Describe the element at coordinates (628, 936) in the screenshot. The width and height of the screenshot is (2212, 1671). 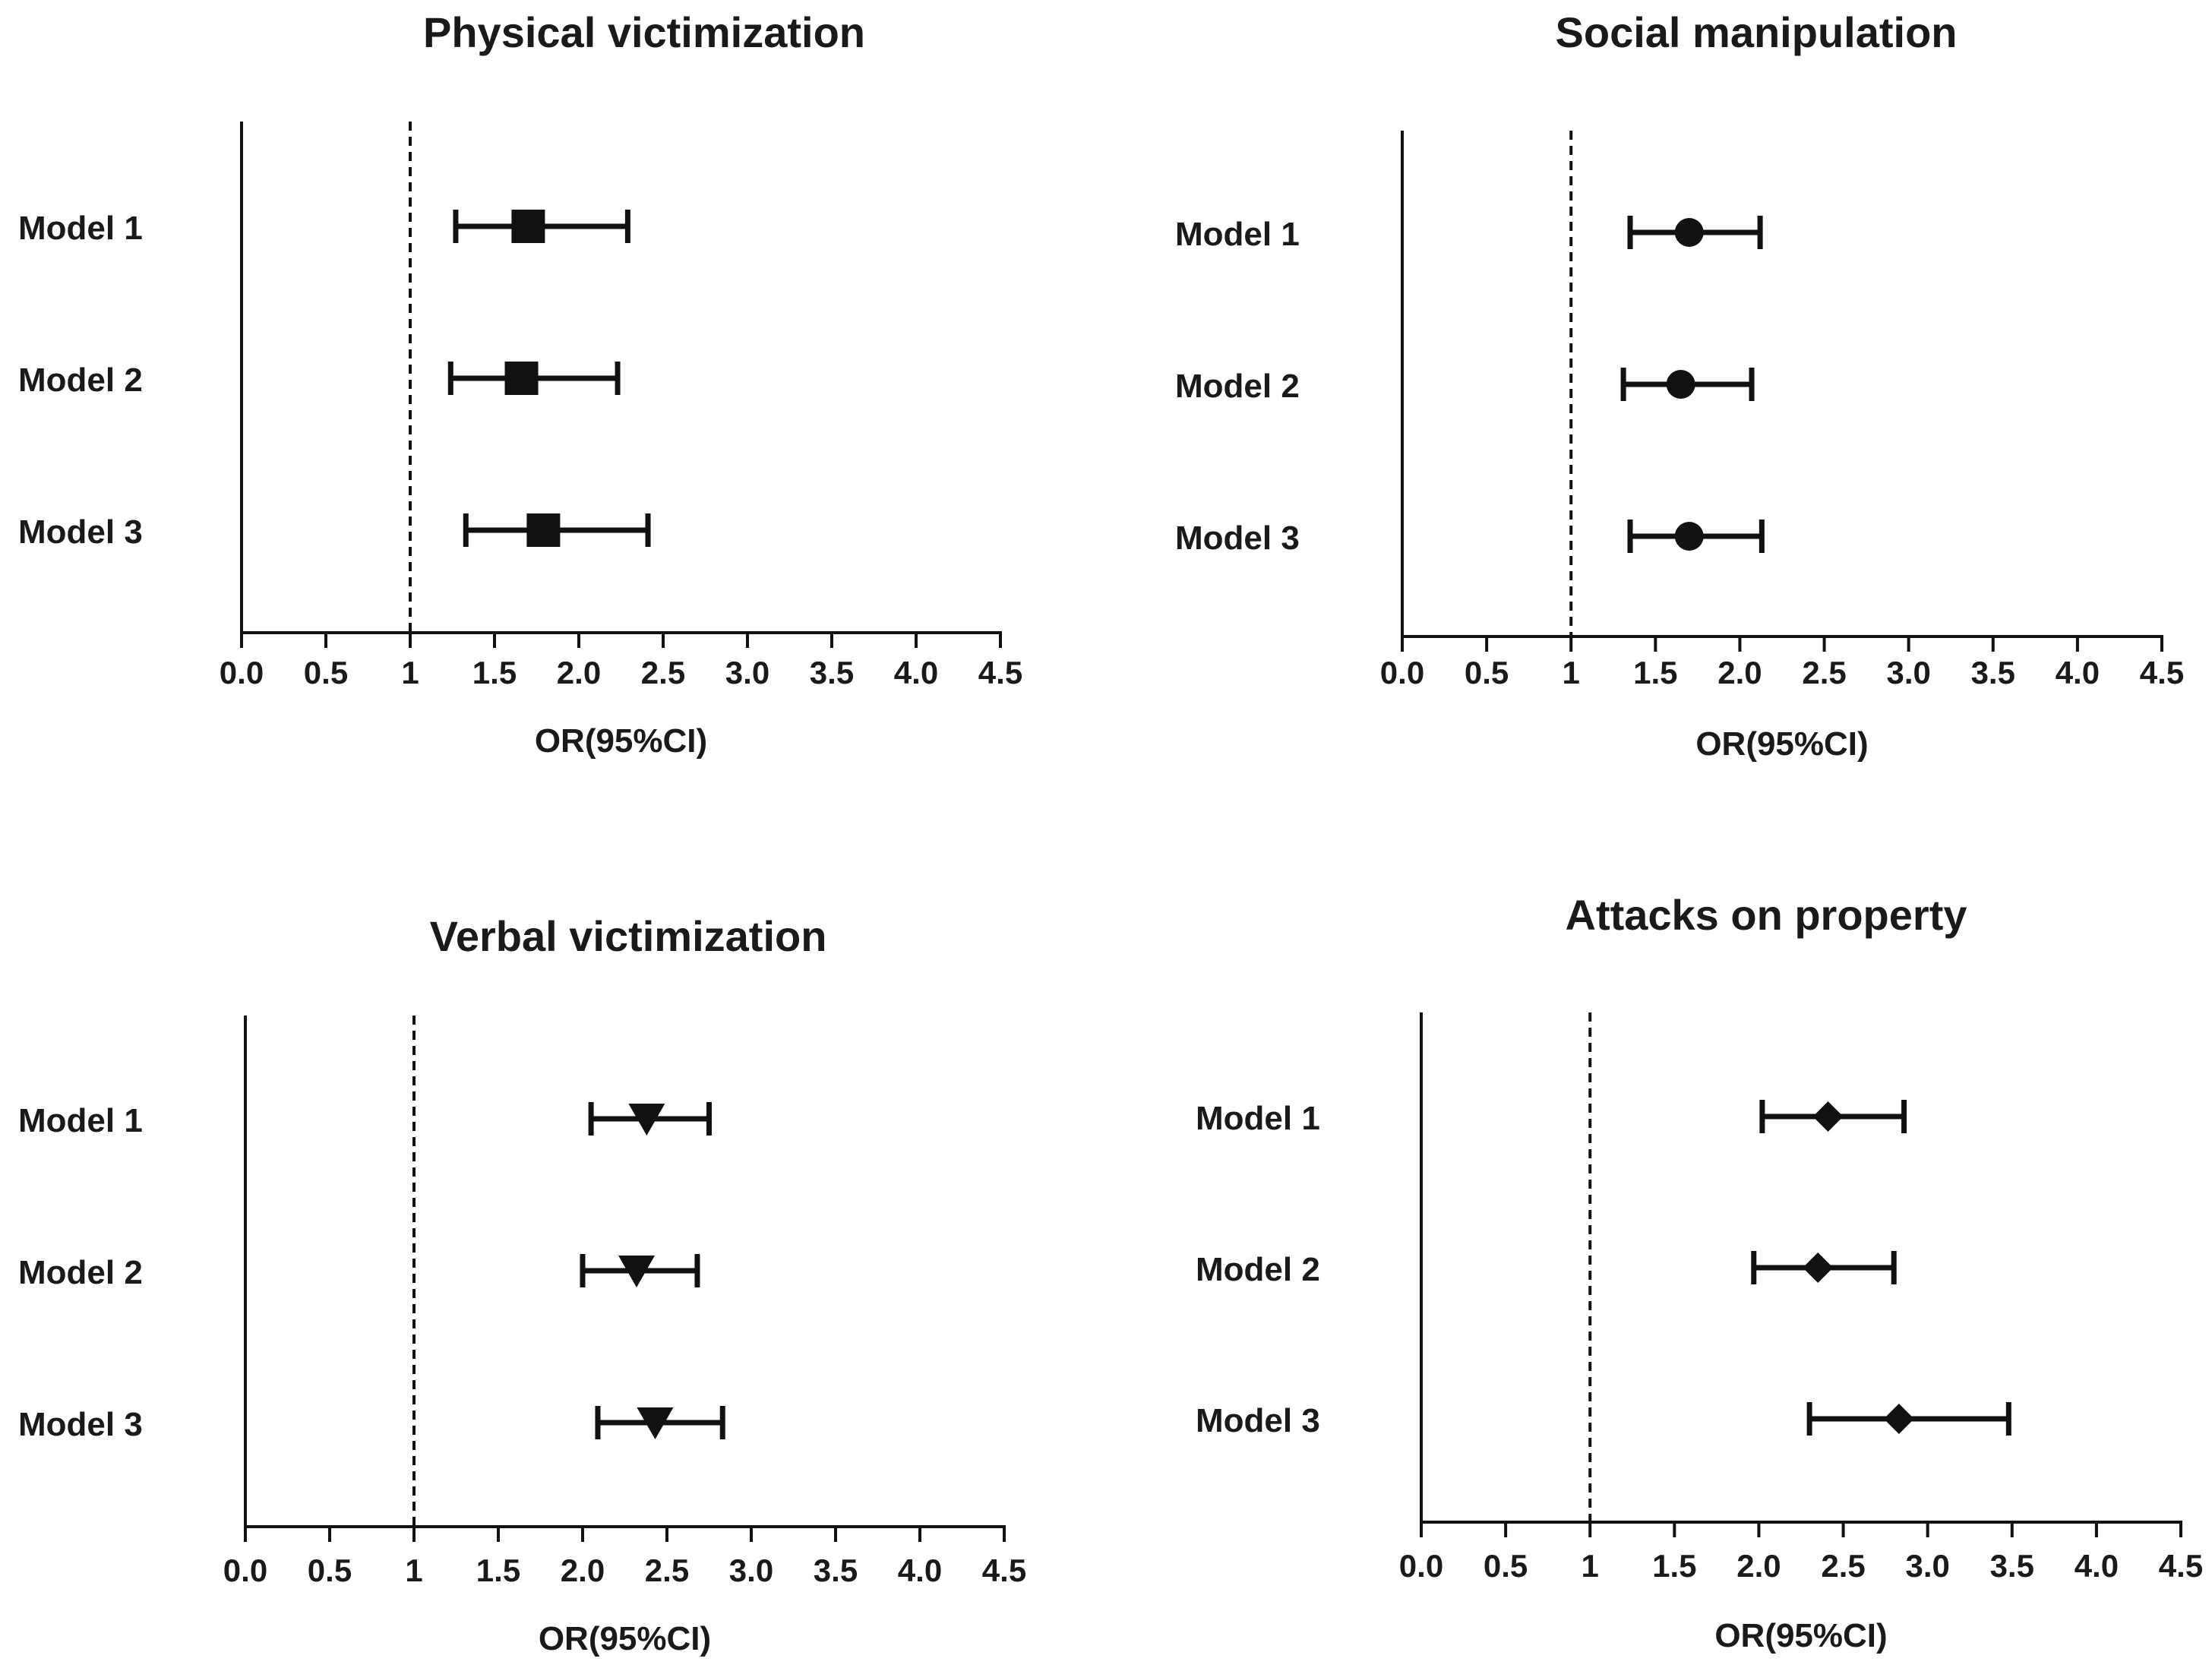
I see `chart-title: Verbal victimization` at that location.